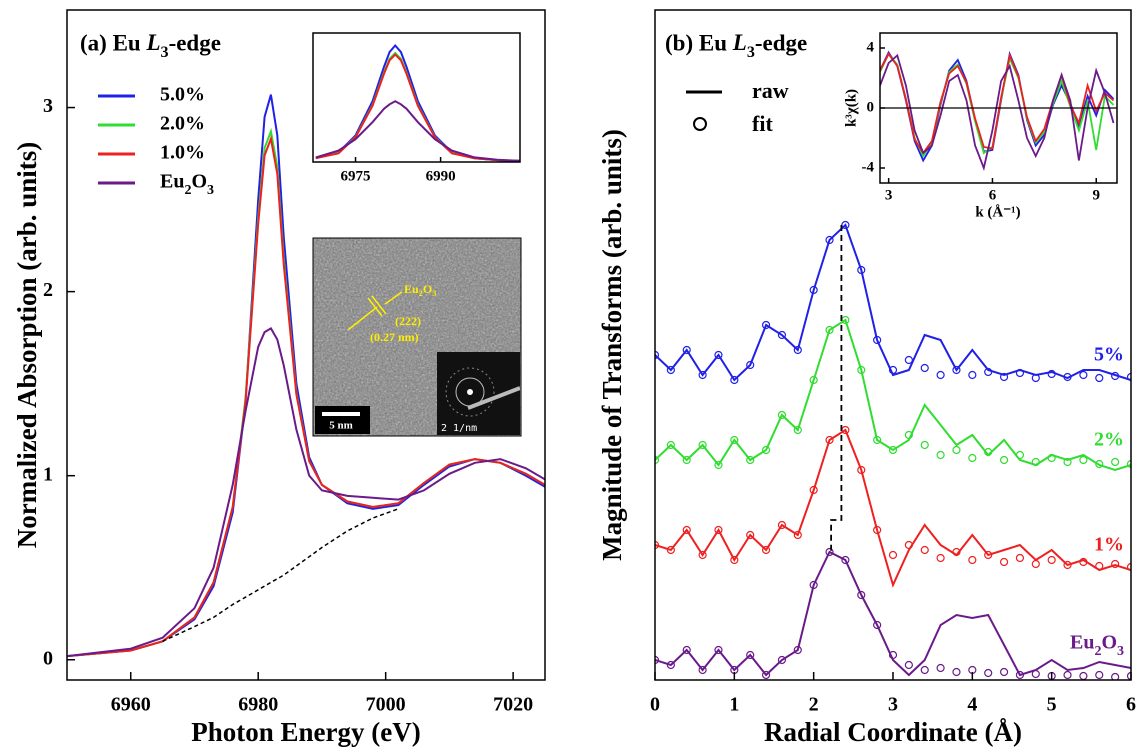  Describe the element at coordinates (182, 95) in the screenshot. I see `legend-label: 5.0%` at that location.